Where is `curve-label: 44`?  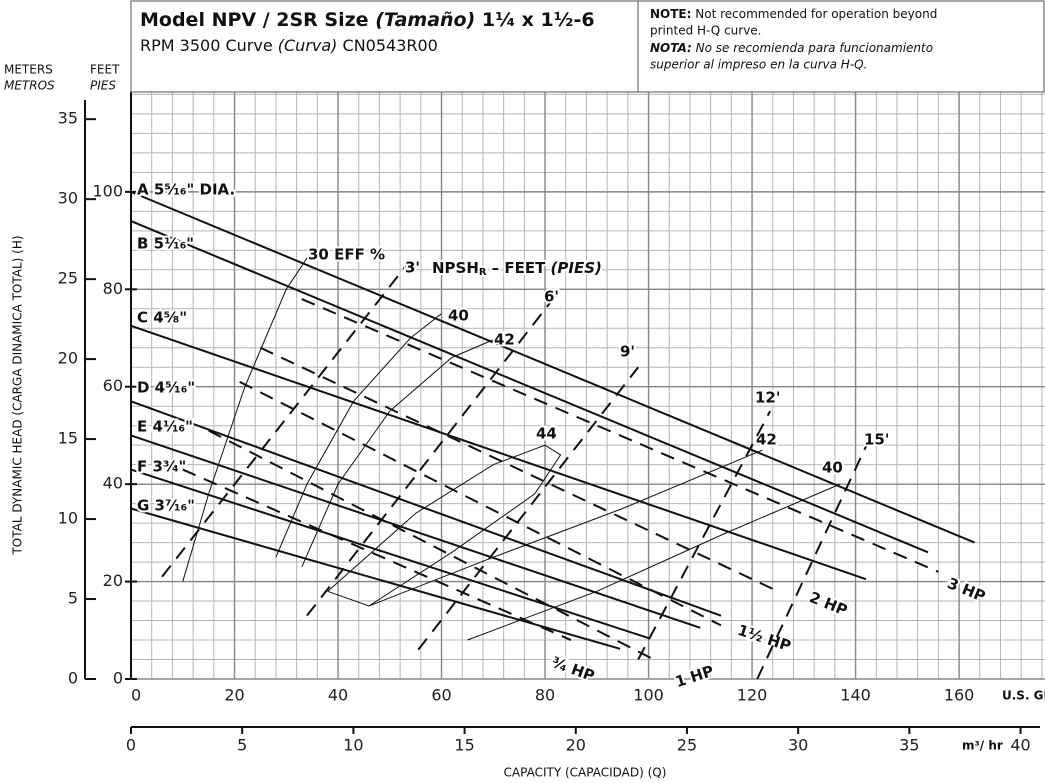
curve-label: 44 is located at coordinates (546, 434).